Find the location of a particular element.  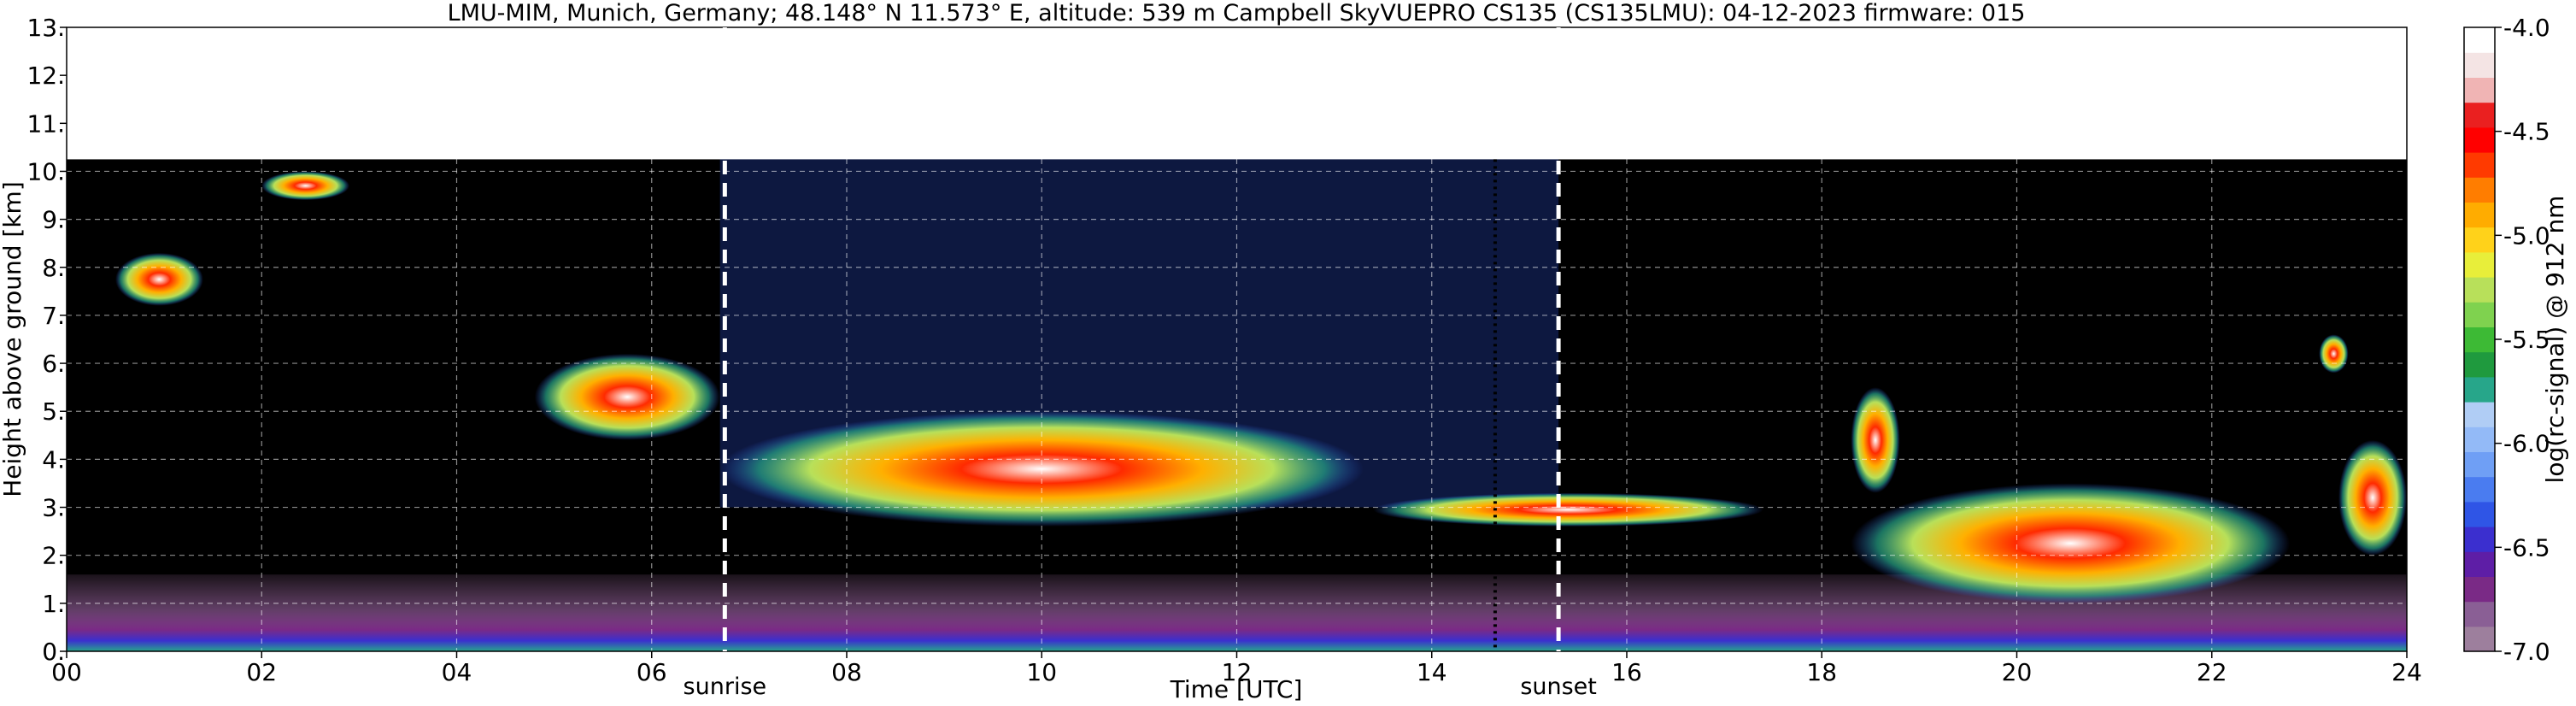

y-tick-label: 4. is located at coordinates (53, 459).